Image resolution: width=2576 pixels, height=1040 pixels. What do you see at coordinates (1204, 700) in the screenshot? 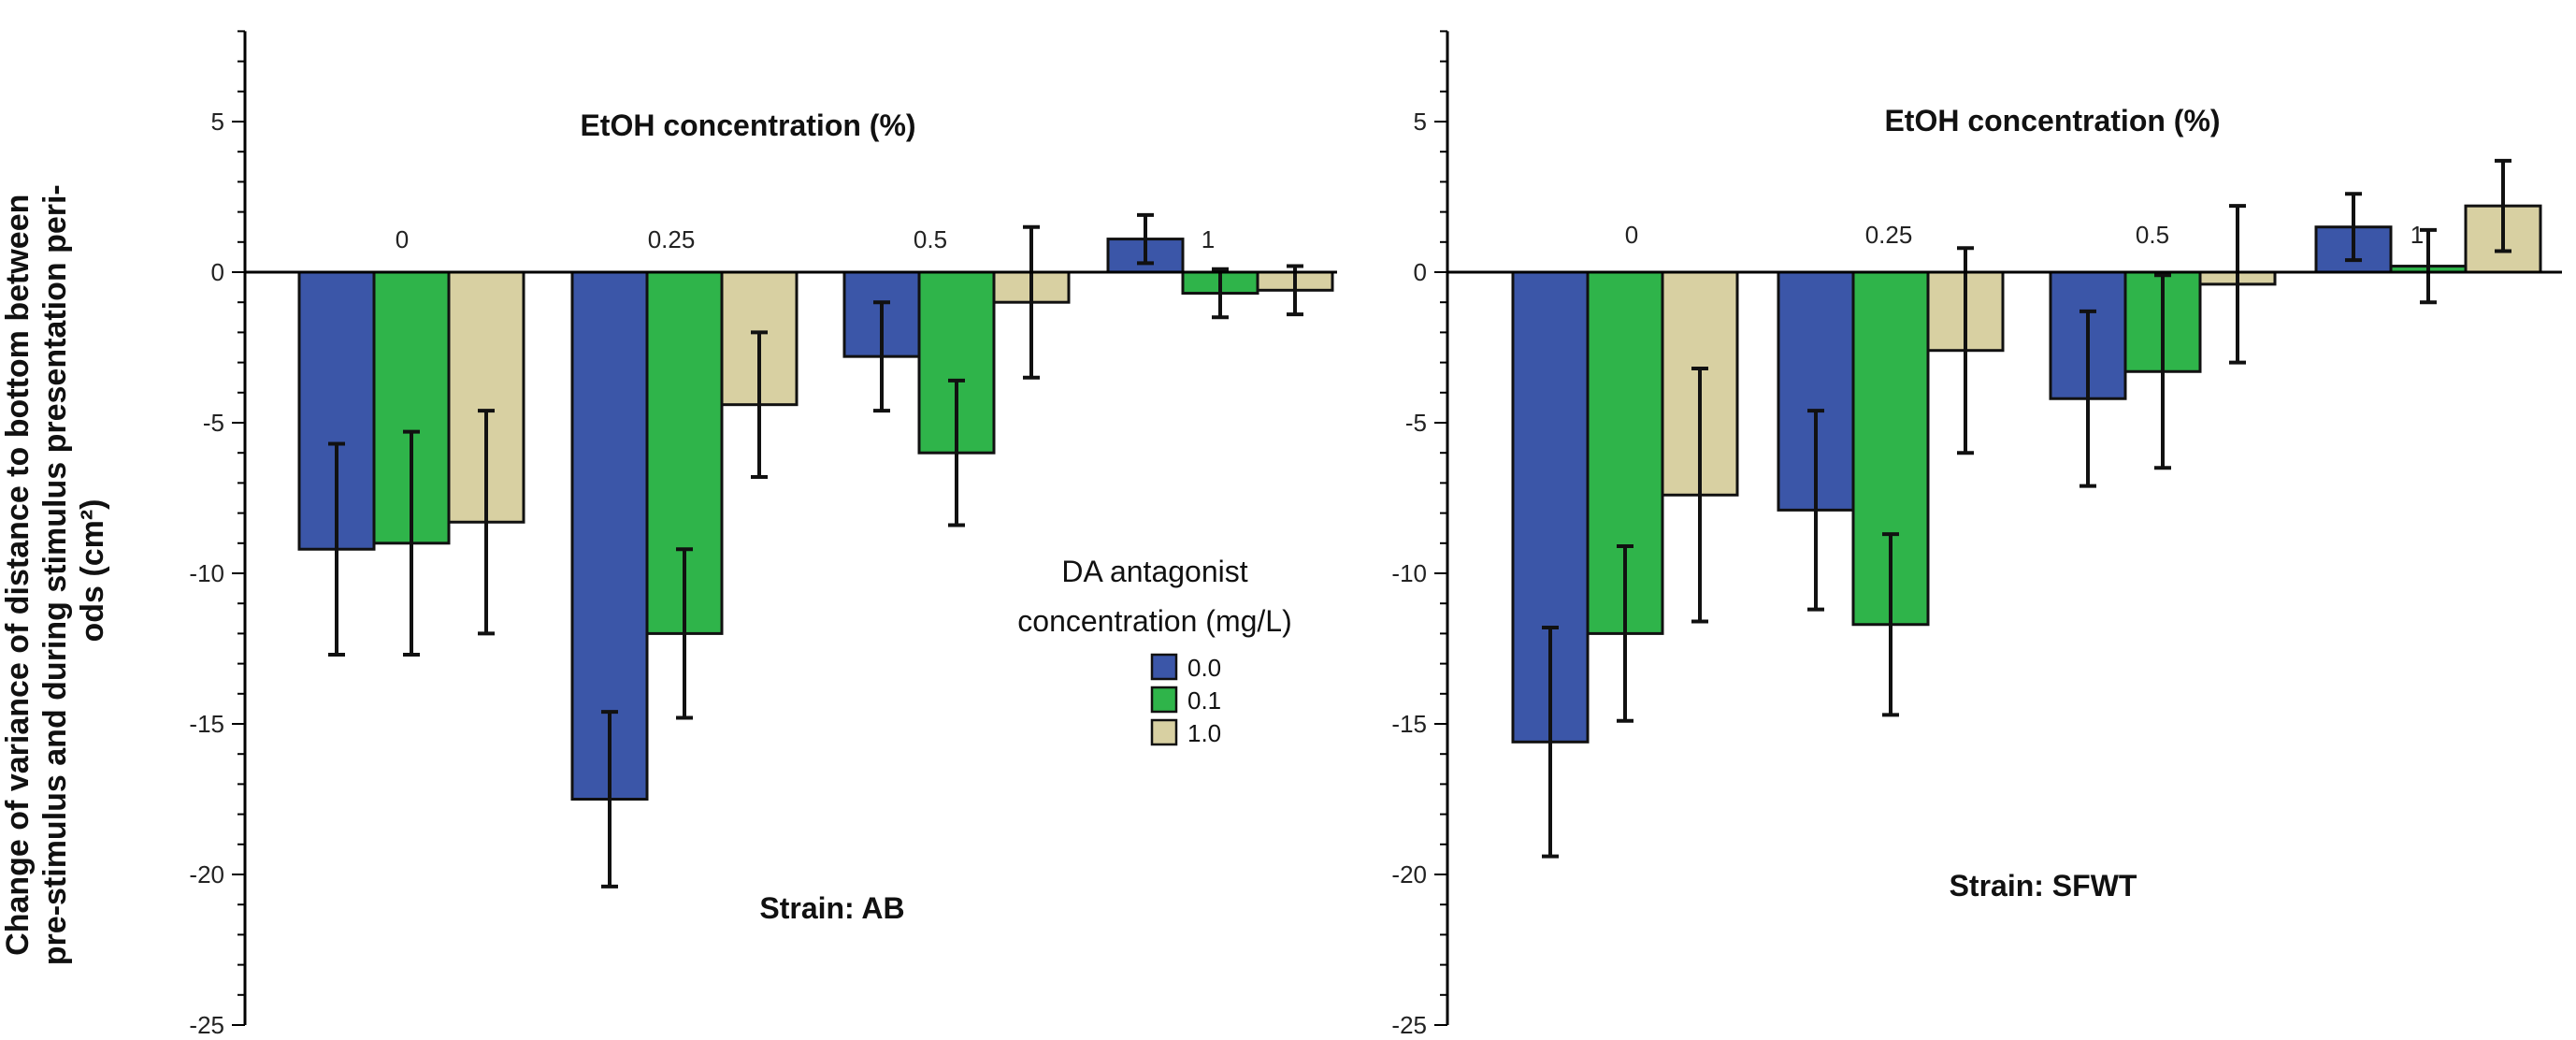
I see `legend-label: 0.1` at bounding box center [1204, 700].